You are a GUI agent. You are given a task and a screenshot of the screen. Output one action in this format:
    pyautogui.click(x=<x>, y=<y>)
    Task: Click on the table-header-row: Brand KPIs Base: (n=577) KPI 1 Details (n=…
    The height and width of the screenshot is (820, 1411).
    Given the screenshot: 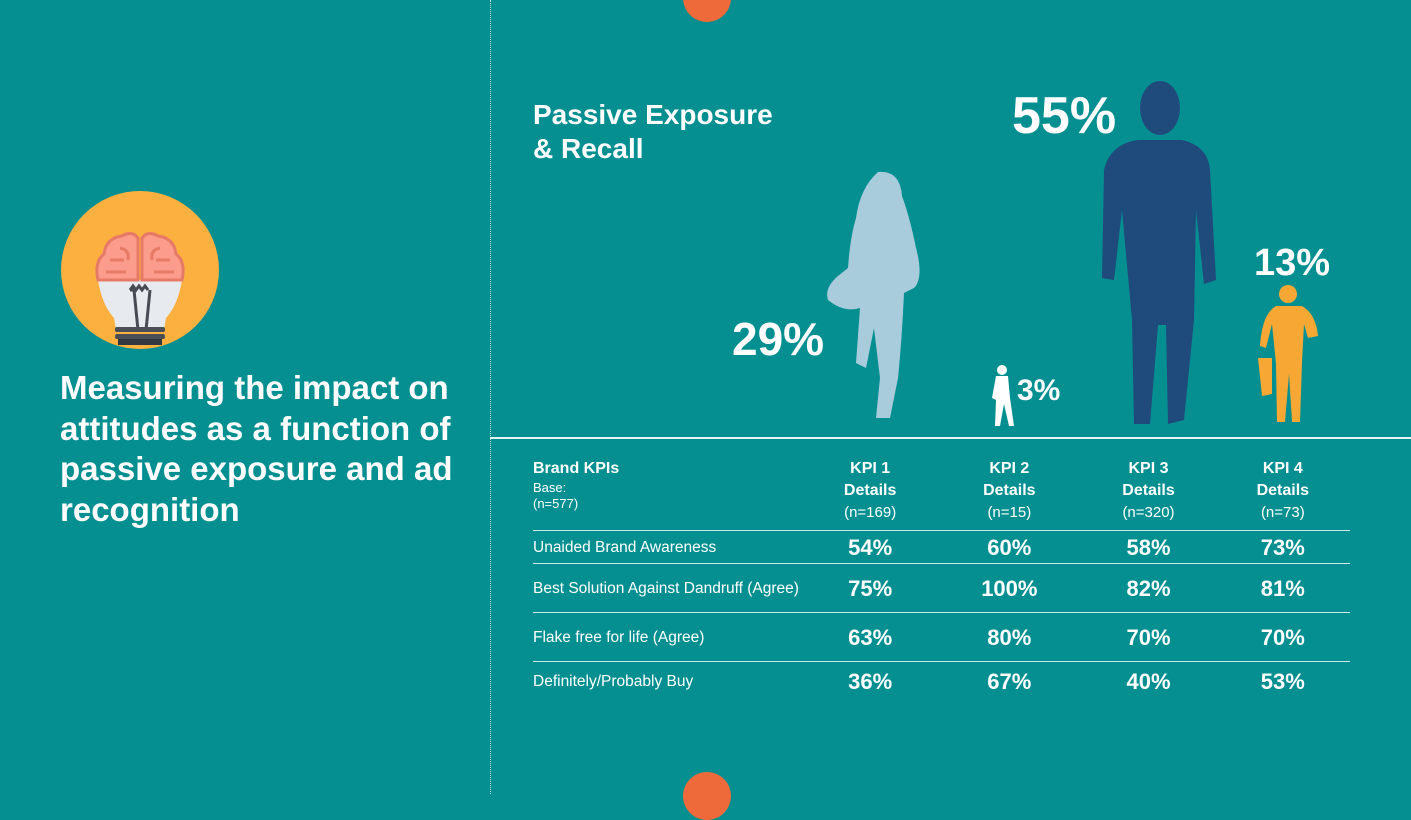 What is the action you would take?
    pyautogui.click(x=941, y=494)
    